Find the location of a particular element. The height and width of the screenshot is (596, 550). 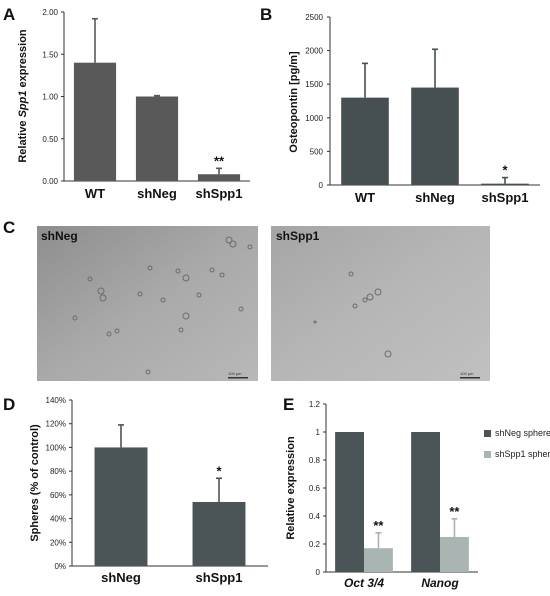

bar-nanog-shneg-spheres is located at coordinates (425, 502).